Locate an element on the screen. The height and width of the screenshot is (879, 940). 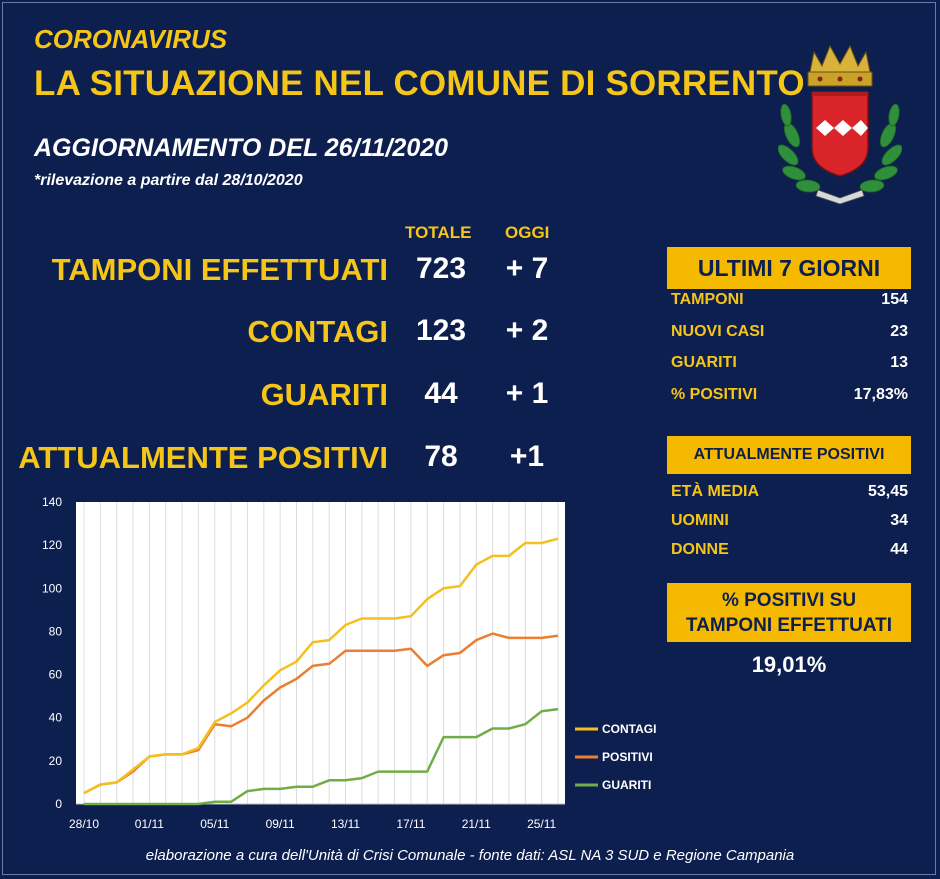
last7-value-positivi: 17,83% is located at coordinates (880, 394).